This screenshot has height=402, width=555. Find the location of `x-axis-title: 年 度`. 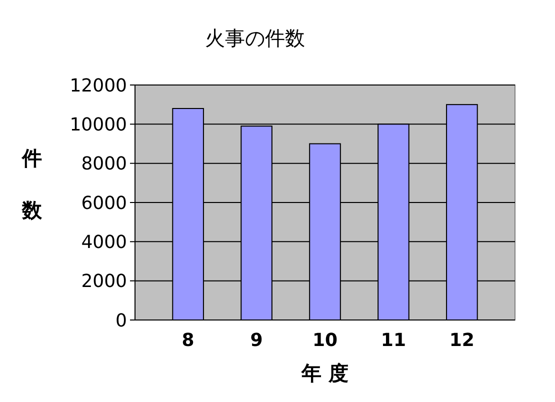

x-axis-title: 年 度 is located at coordinates (324, 373).